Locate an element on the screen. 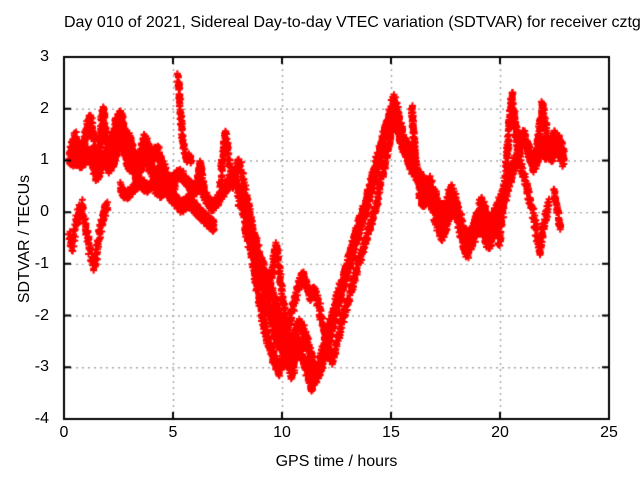 Image resolution: width=640 pixels, height=480 pixels. y-tick-label-1: 2 is located at coordinates (44, 108).